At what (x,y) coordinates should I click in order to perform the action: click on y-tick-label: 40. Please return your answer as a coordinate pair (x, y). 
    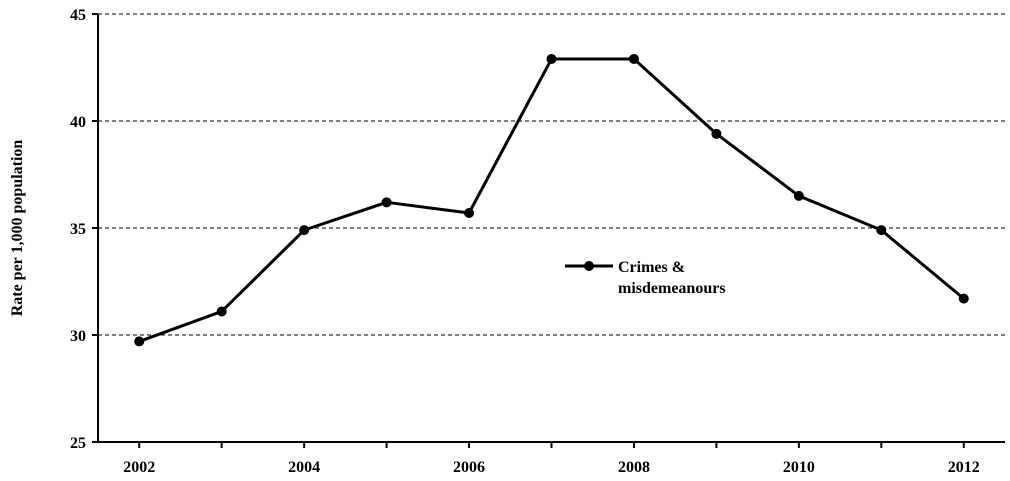
    Looking at the image, I should click on (78, 122).